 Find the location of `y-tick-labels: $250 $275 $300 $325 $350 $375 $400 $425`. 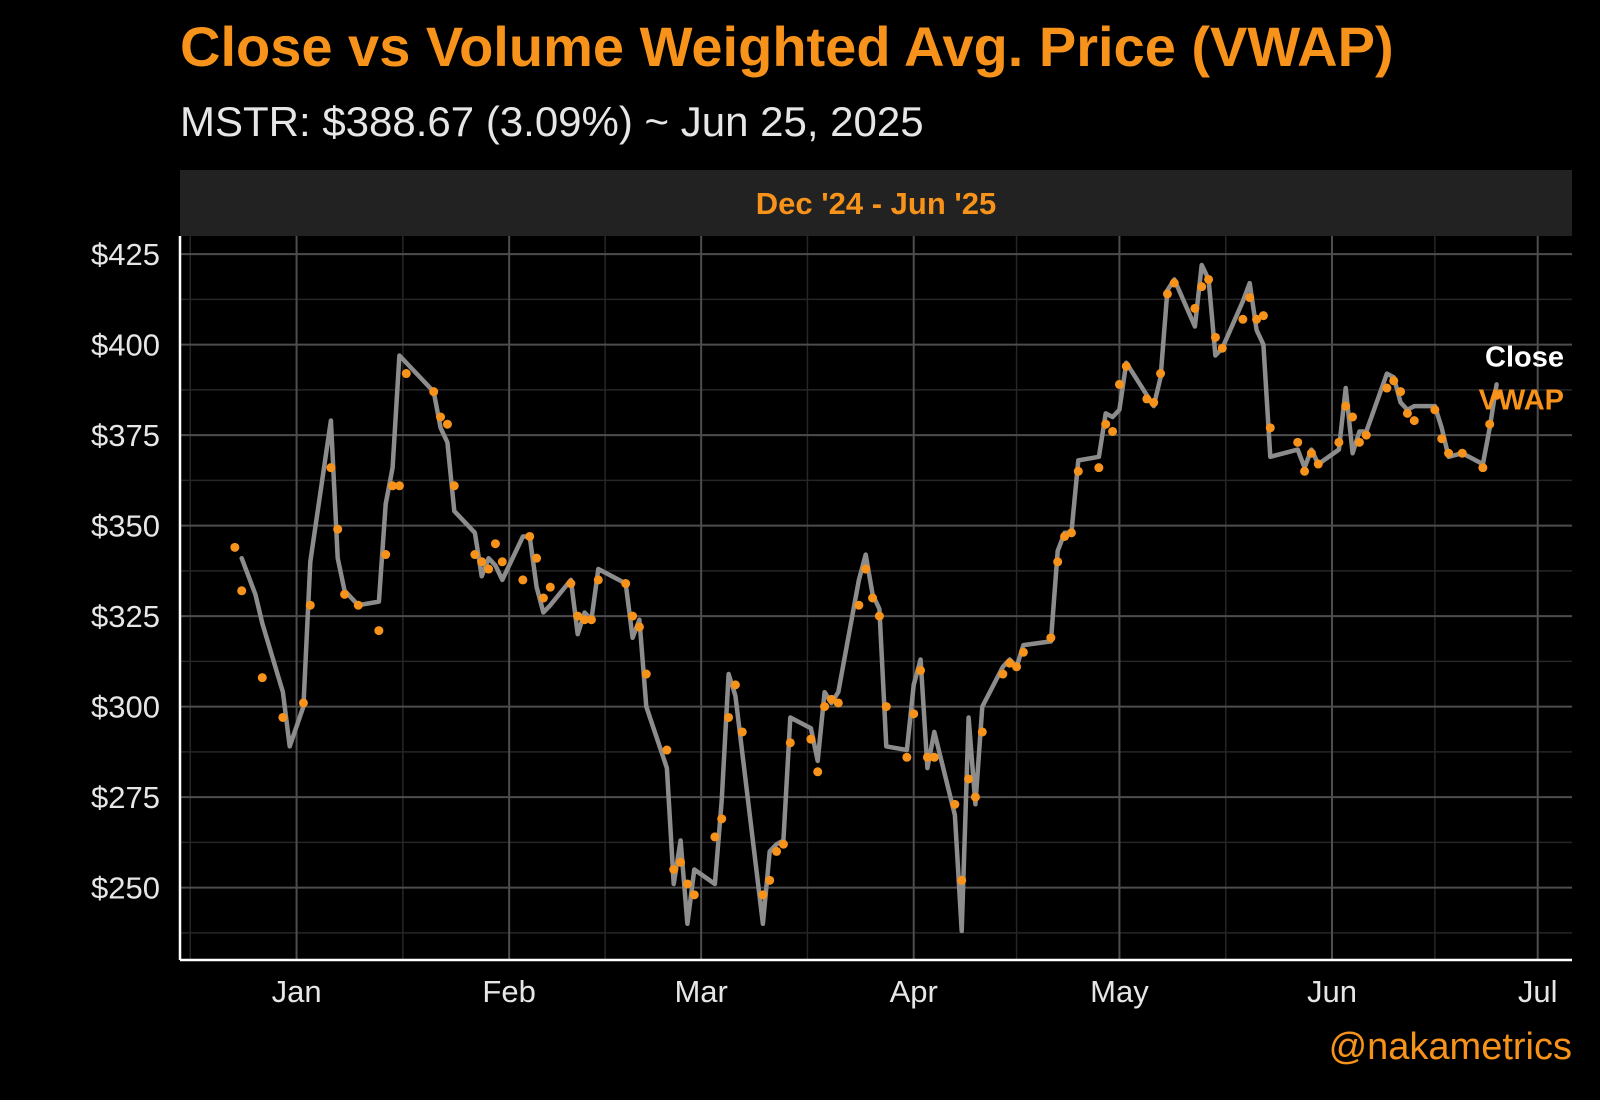

y-tick-labels: $250 $275 $300 $325 $350 $375 $400 $425 is located at coordinates (125, 571).